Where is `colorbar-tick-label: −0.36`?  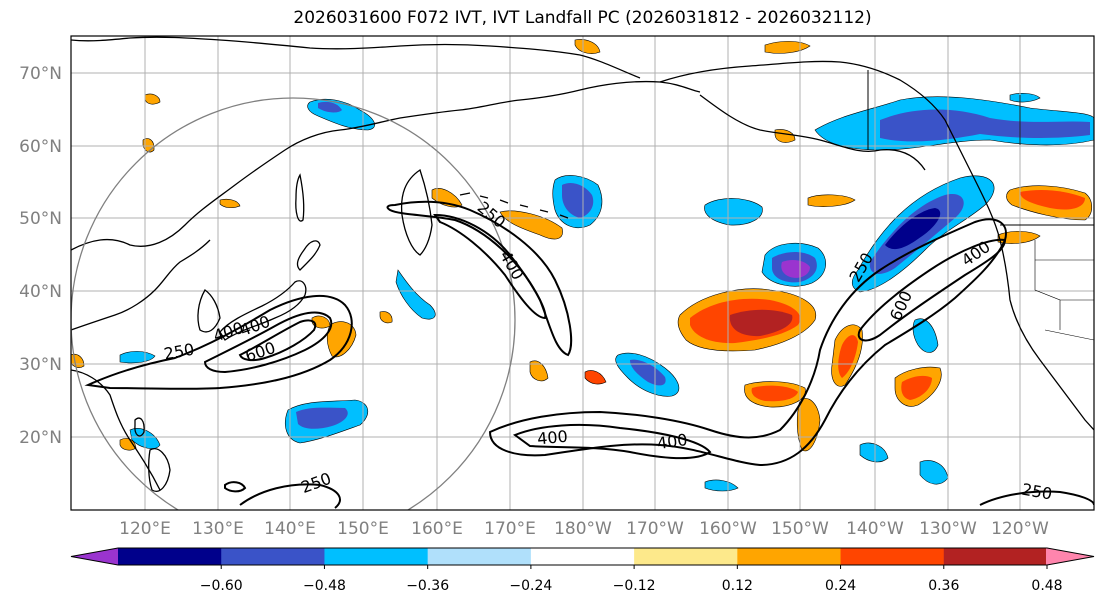 colorbar-tick-label: −0.36 is located at coordinates (427, 586).